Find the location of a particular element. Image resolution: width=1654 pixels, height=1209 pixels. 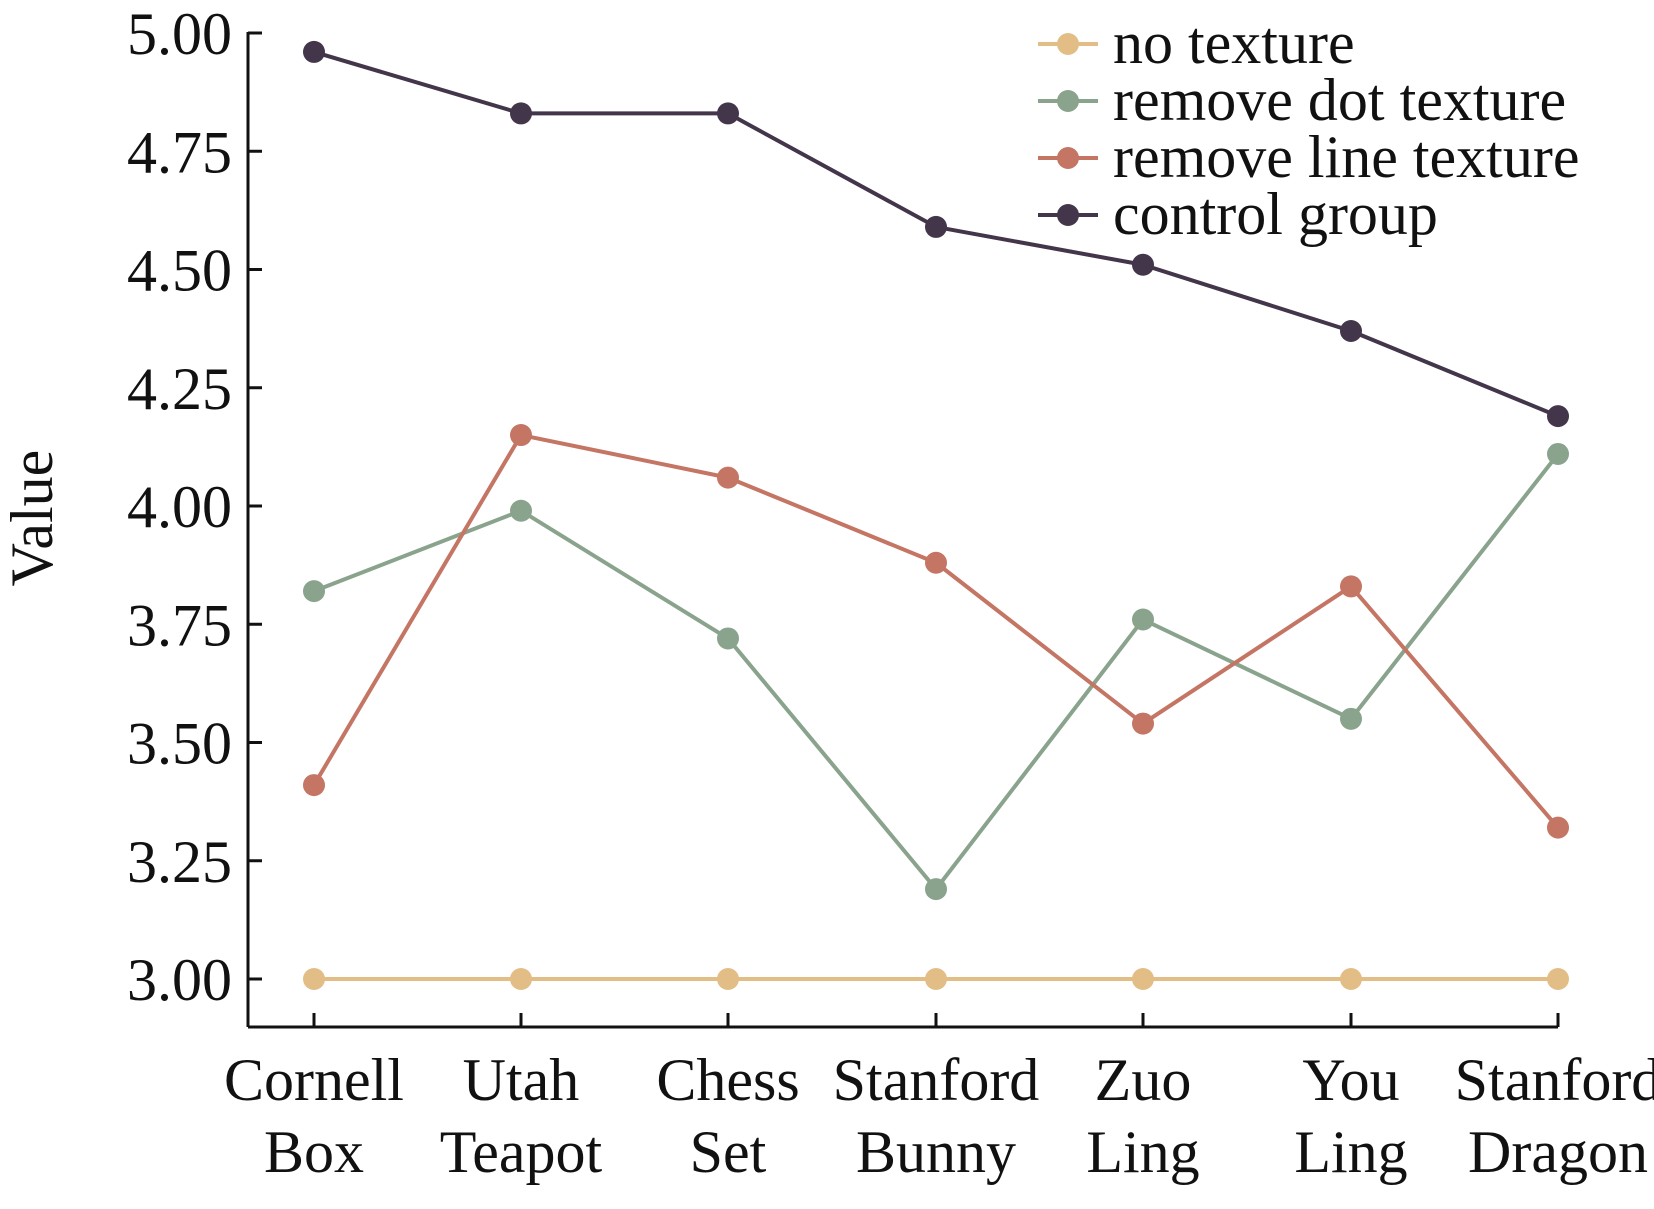

legend-item: remove dot texture is located at coordinates (1302, 100).